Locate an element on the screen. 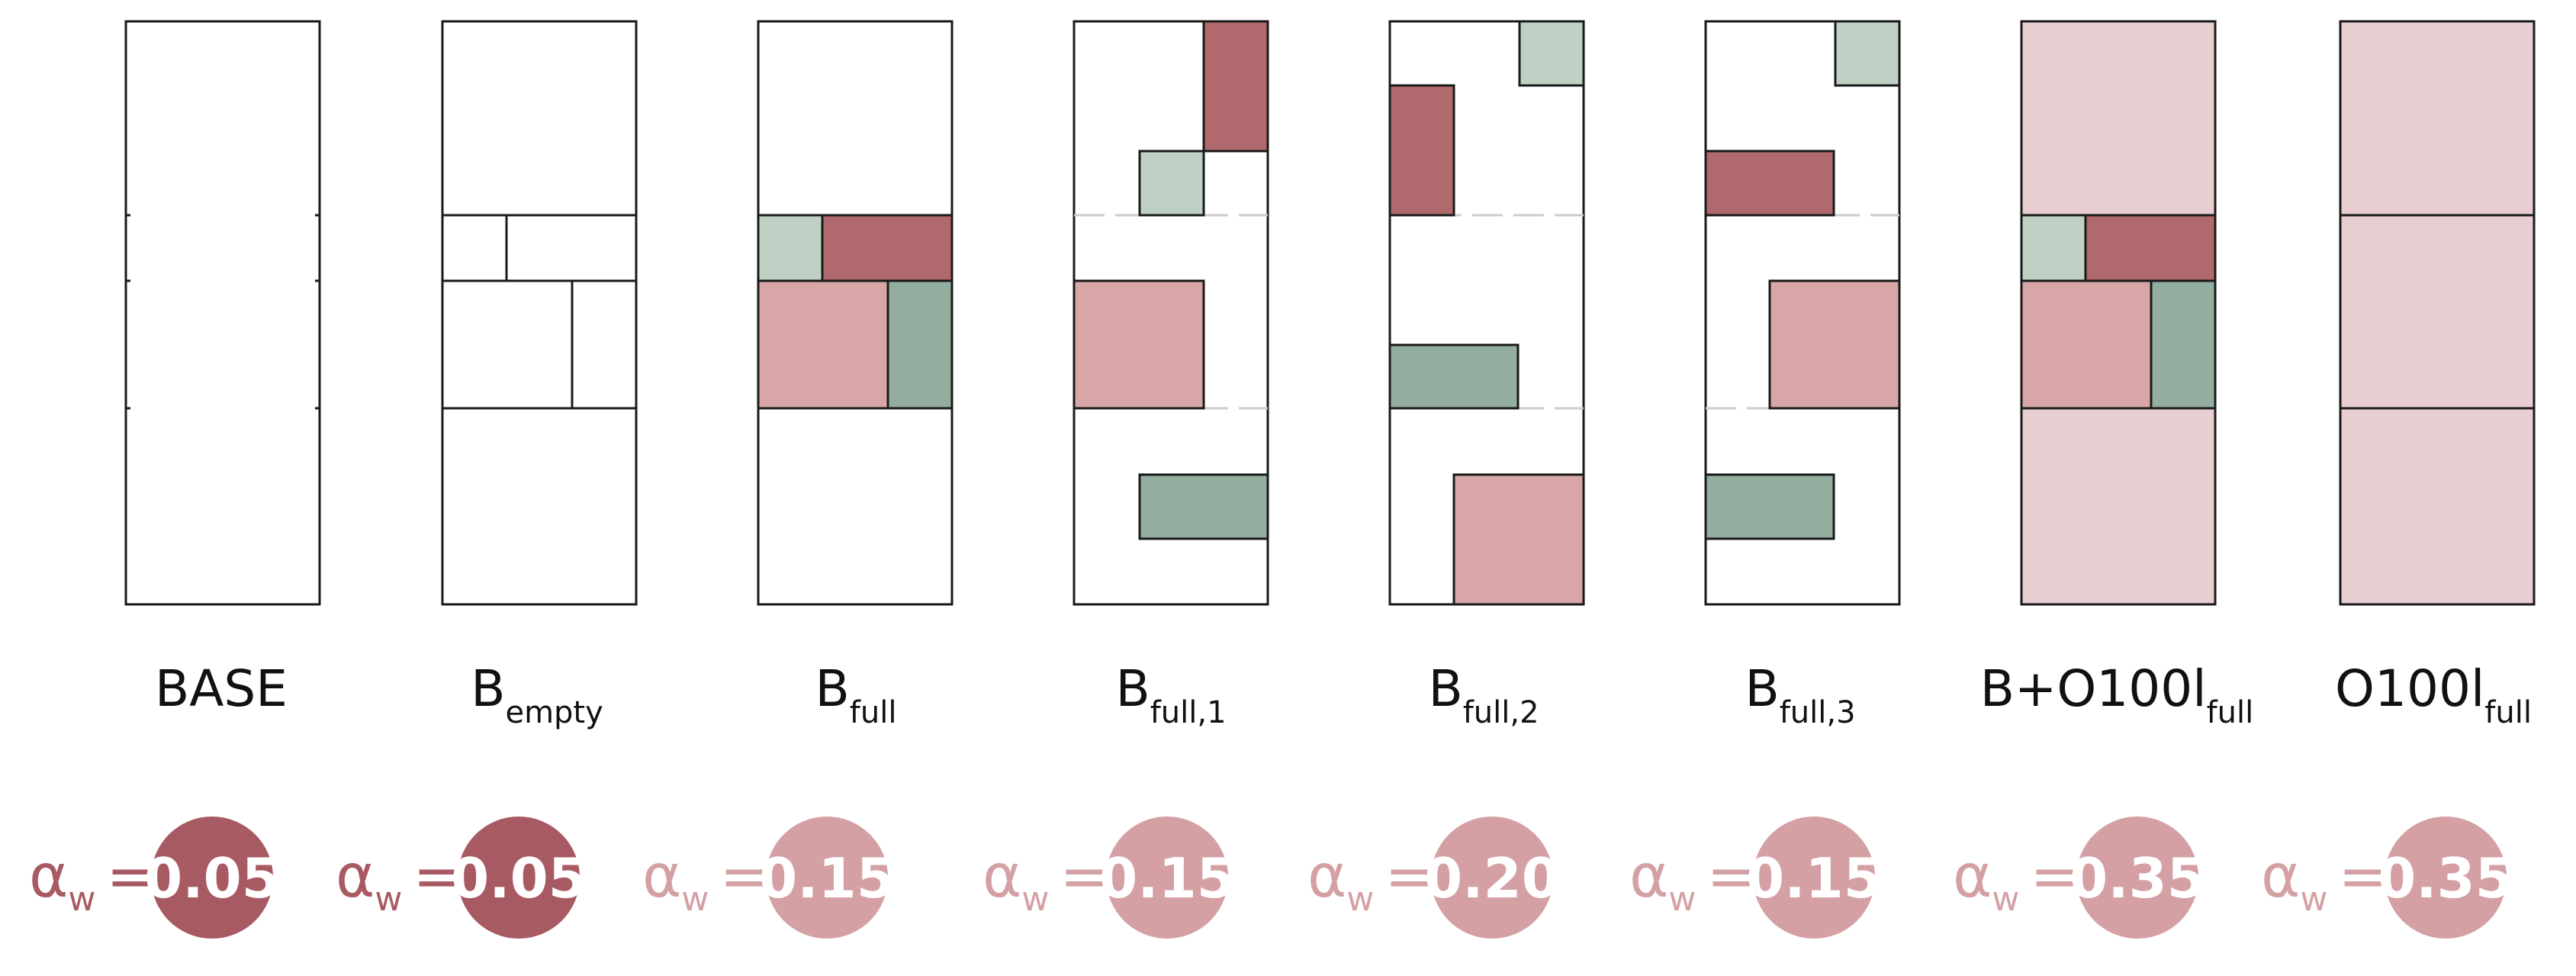  panel-base is located at coordinates (223, 313).